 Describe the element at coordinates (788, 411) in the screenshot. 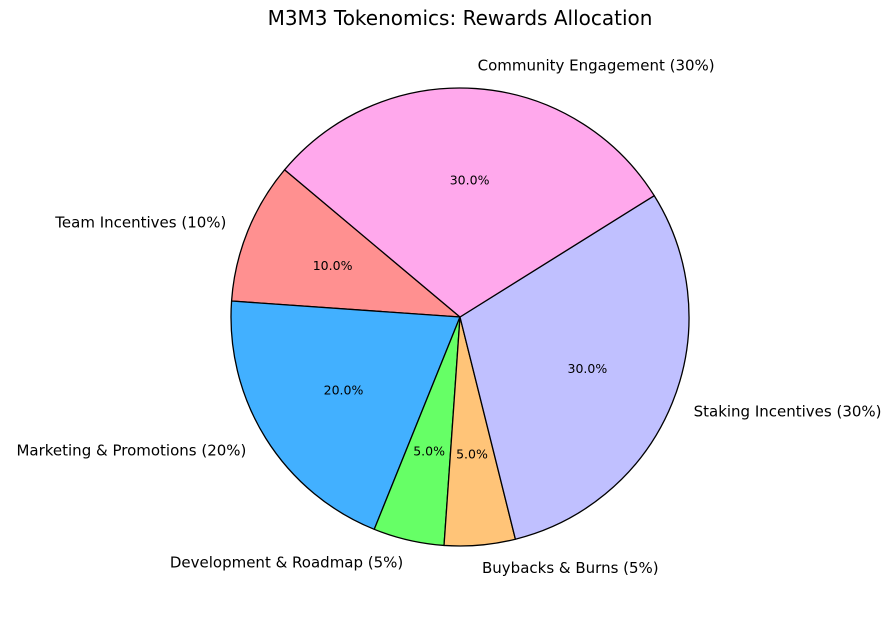

I see `category-label-4: Staking Incentives (30%)` at that location.